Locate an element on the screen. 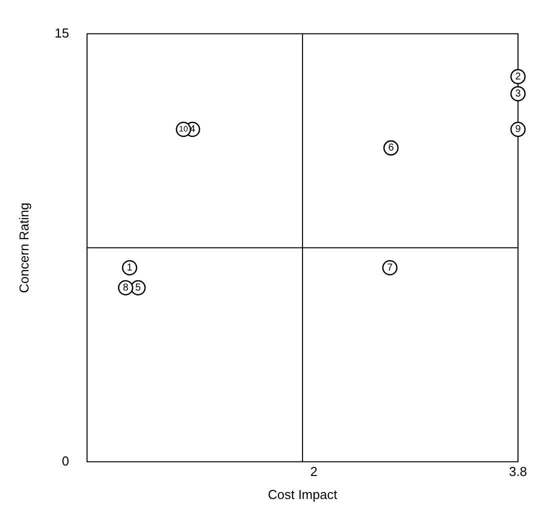 Image resolution: width=546 pixels, height=515 pixels. annotation: 10 is located at coordinates (183, 129).